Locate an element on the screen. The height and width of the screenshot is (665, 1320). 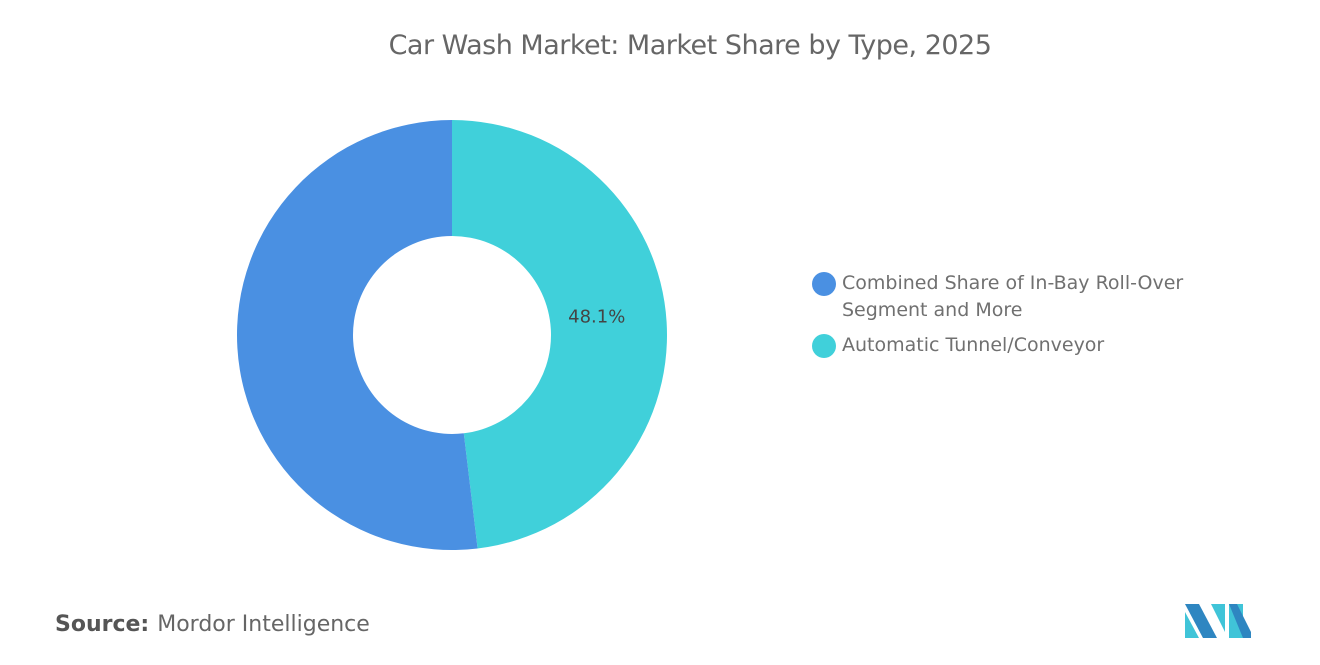
mordor-logo is located at coordinates (1218, 621).